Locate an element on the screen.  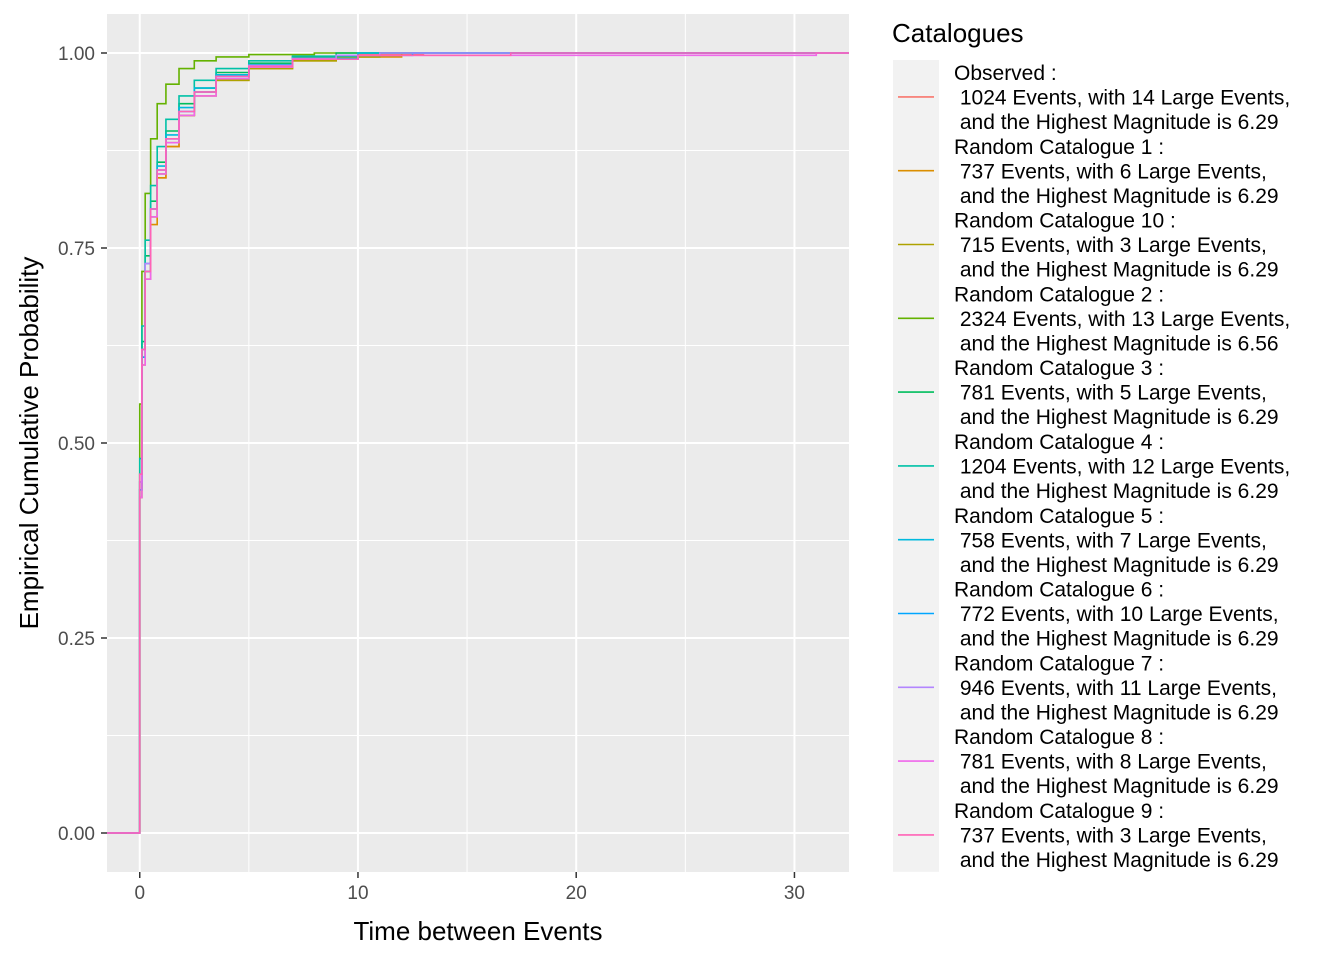
y-tick-label: 0.25 is located at coordinates (76, 639).